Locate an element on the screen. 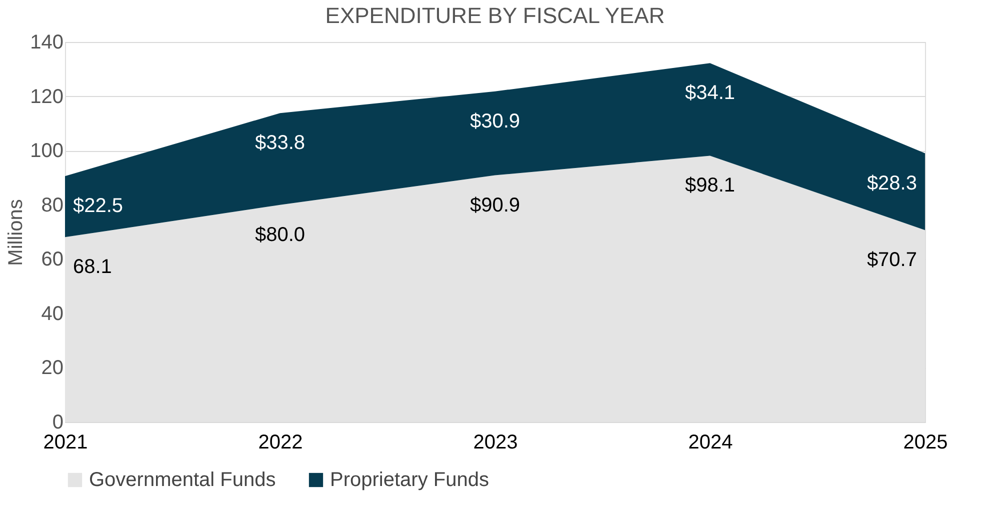 The width and height of the screenshot is (986, 516). data-label: $30.9 is located at coordinates (495, 121).